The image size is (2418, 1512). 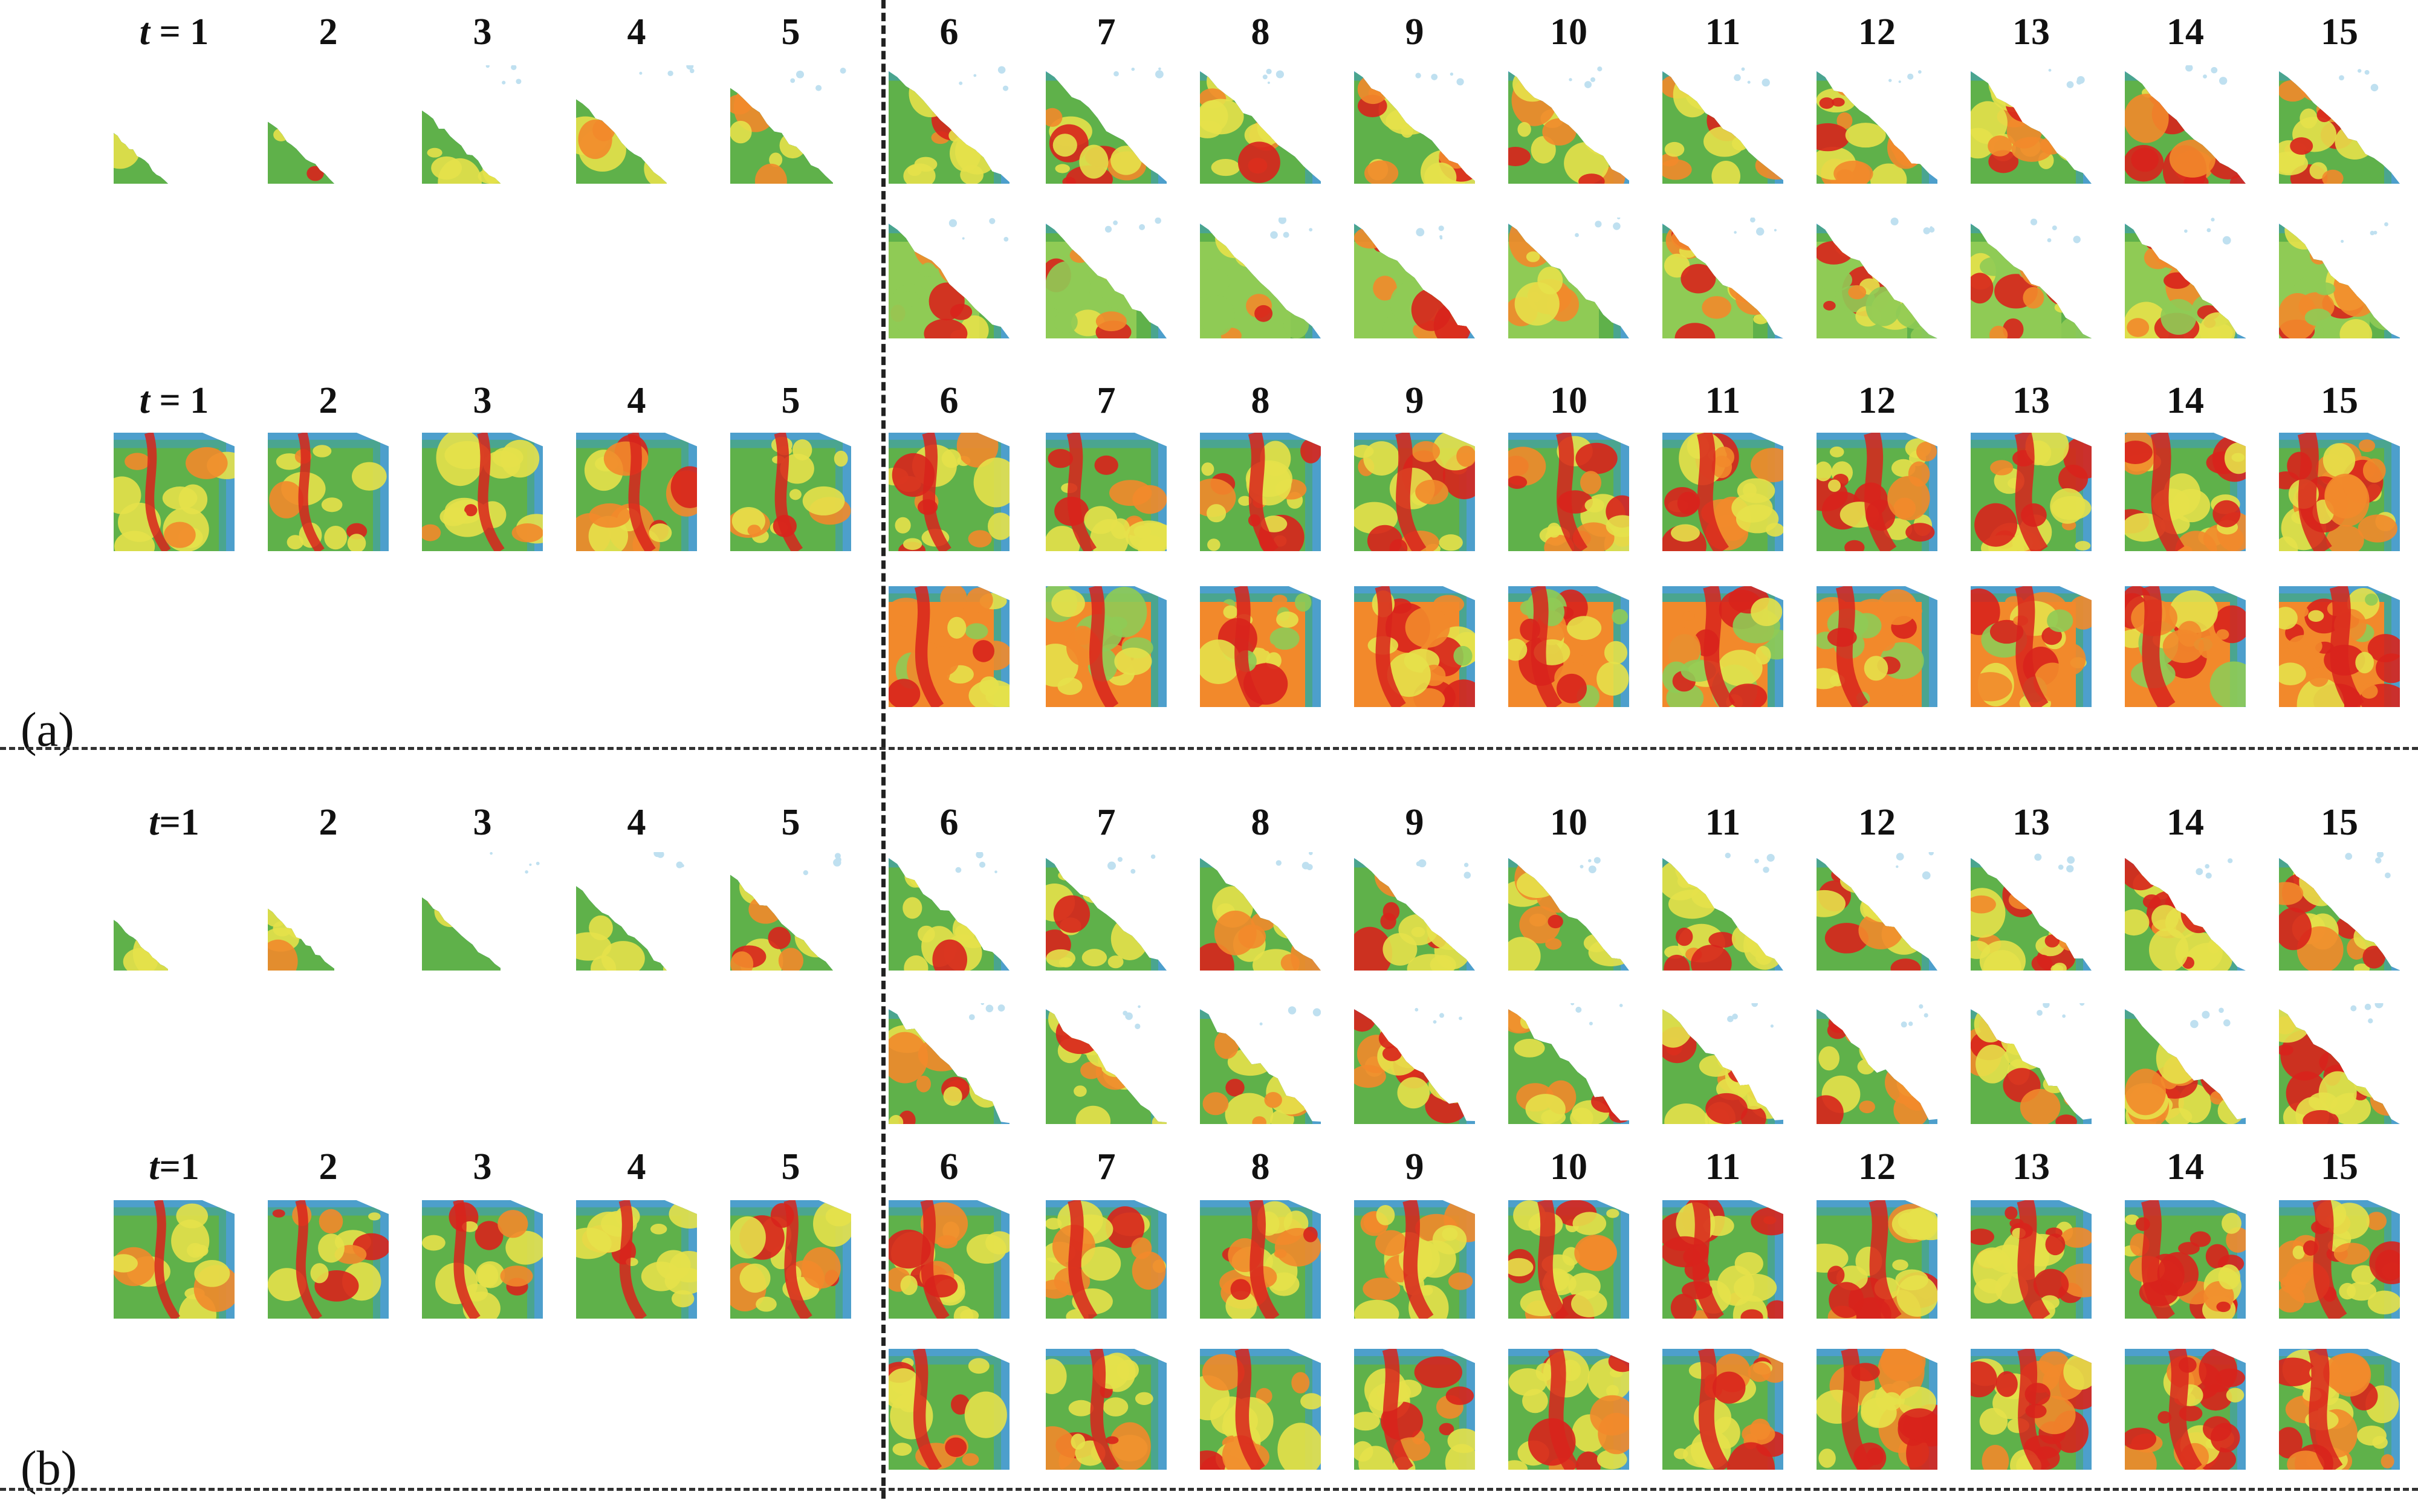 What do you see at coordinates (2186, 32) in the screenshot?
I see `time-label: 14` at bounding box center [2186, 32].